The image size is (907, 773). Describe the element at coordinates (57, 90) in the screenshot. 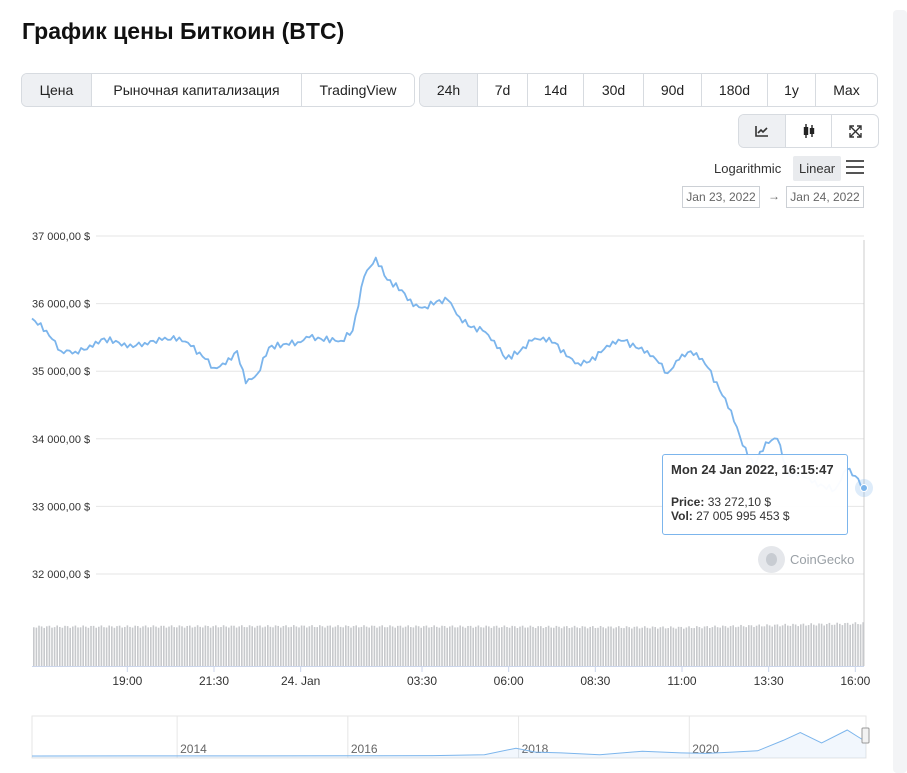

I see `tab-цена: Цена` at that location.